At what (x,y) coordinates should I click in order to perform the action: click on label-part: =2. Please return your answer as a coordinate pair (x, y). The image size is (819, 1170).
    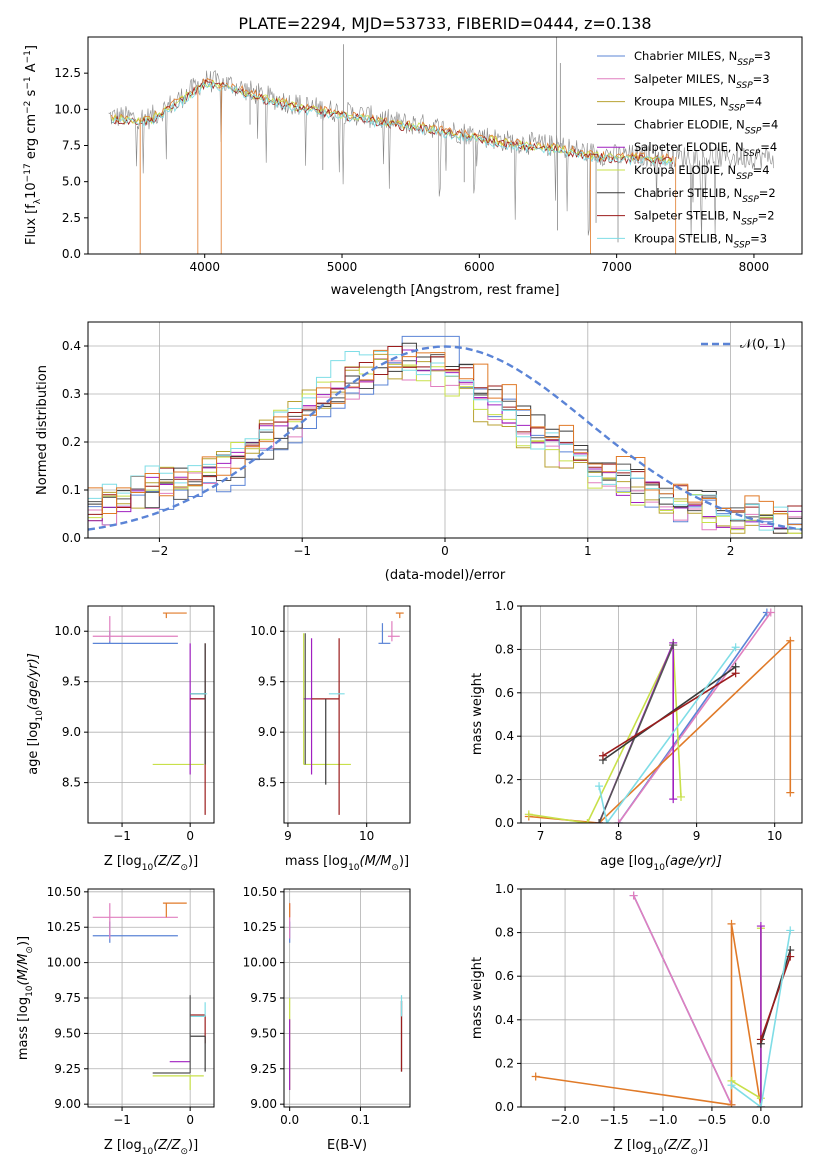
    Looking at the image, I should click on (766, 216).